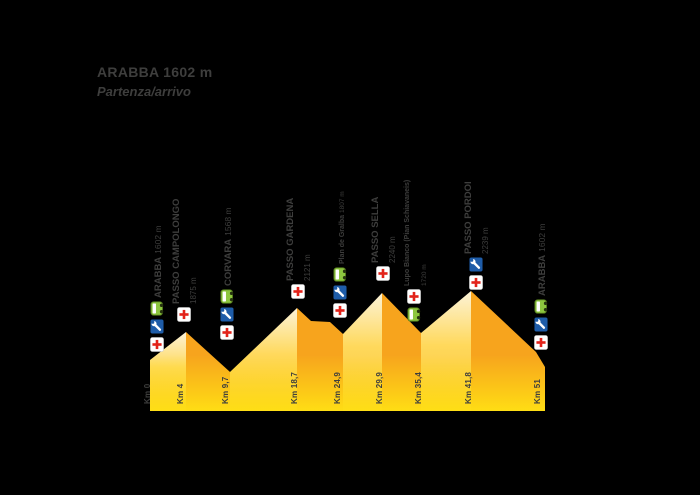  I want to click on station-text: PASSO SELLA 2240 m, so click(383, 230).